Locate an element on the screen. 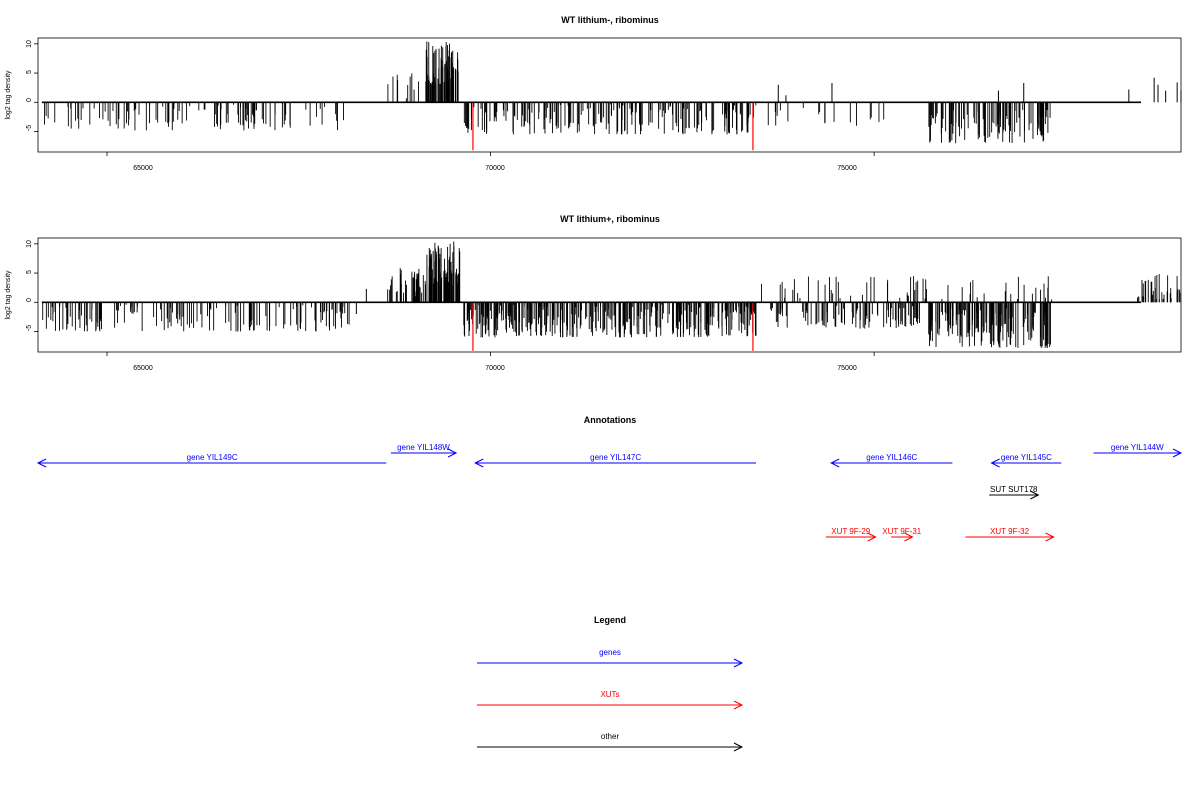 The width and height of the screenshot is (1200, 800). annotation-label: gene YIL149C is located at coordinates (212, 457).